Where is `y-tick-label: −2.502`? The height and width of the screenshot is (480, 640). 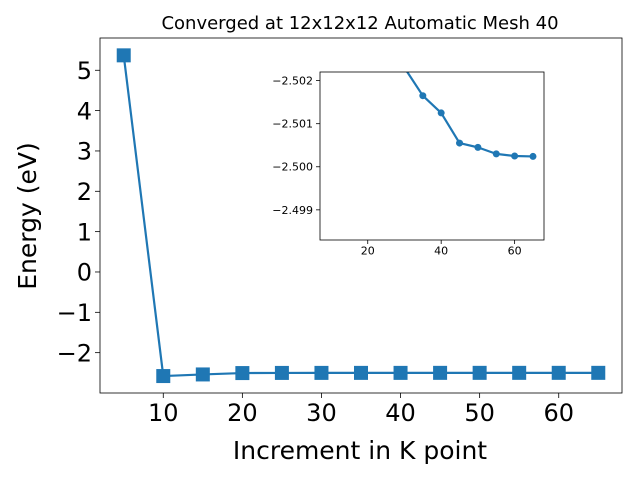 y-tick-label: −2.502 is located at coordinates (292, 81).